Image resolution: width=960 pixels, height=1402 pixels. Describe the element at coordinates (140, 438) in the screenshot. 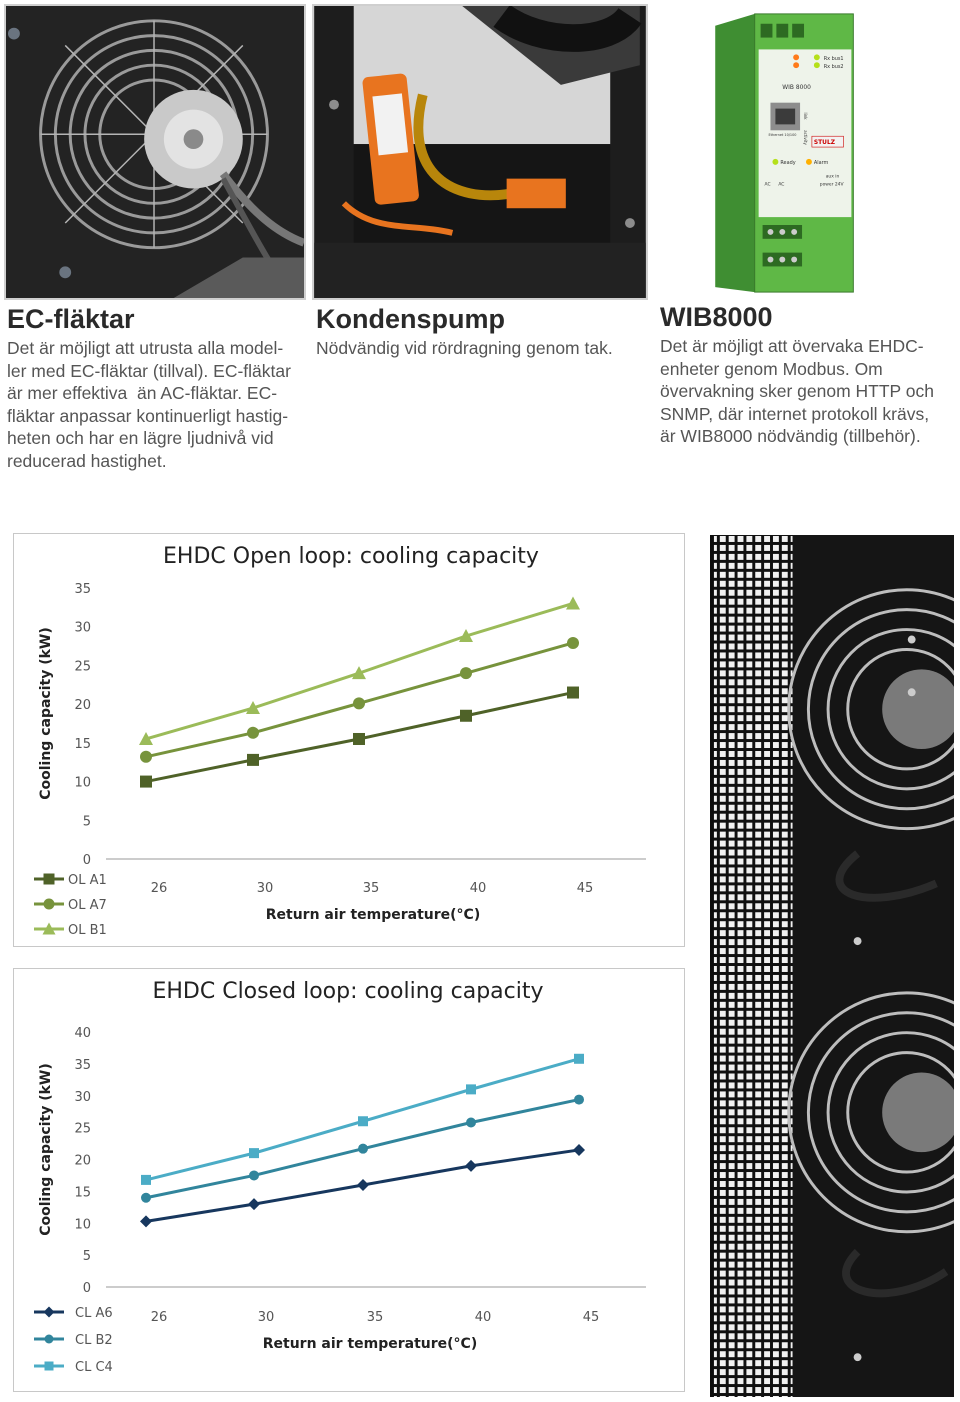

I see `ec-line-5: heten och har en lägre ljudnivå vid` at that location.